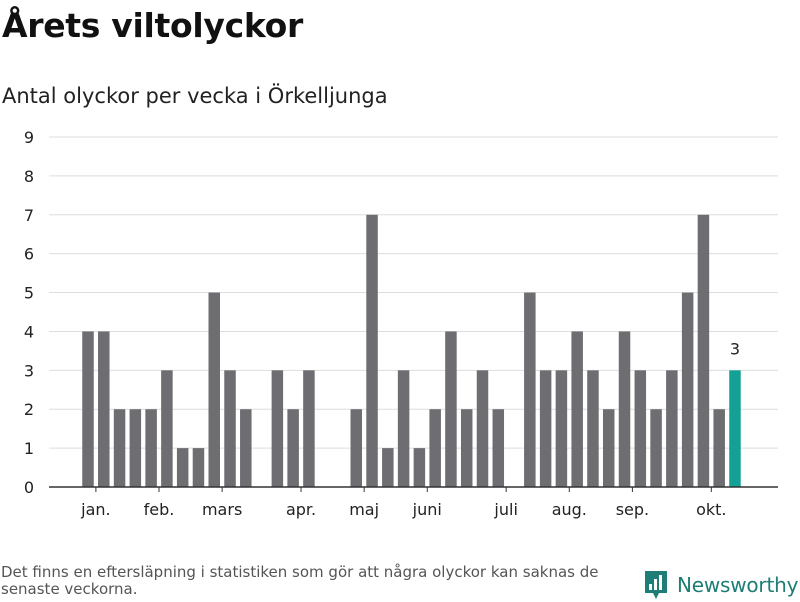 Image resolution: width=800 pixels, height=602 pixels. What do you see at coordinates (711, 509) in the screenshot?
I see `x-tick-label: okt.` at bounding box center [711, 509].